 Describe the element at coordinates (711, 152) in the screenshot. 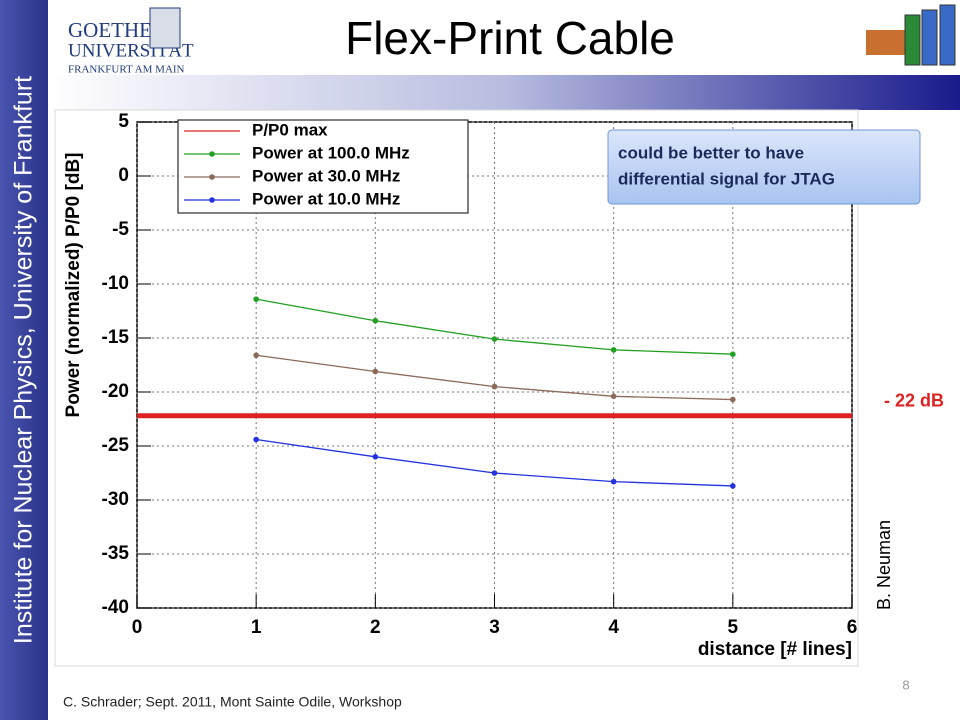

I see `callout-text: could be better to have` at that location.